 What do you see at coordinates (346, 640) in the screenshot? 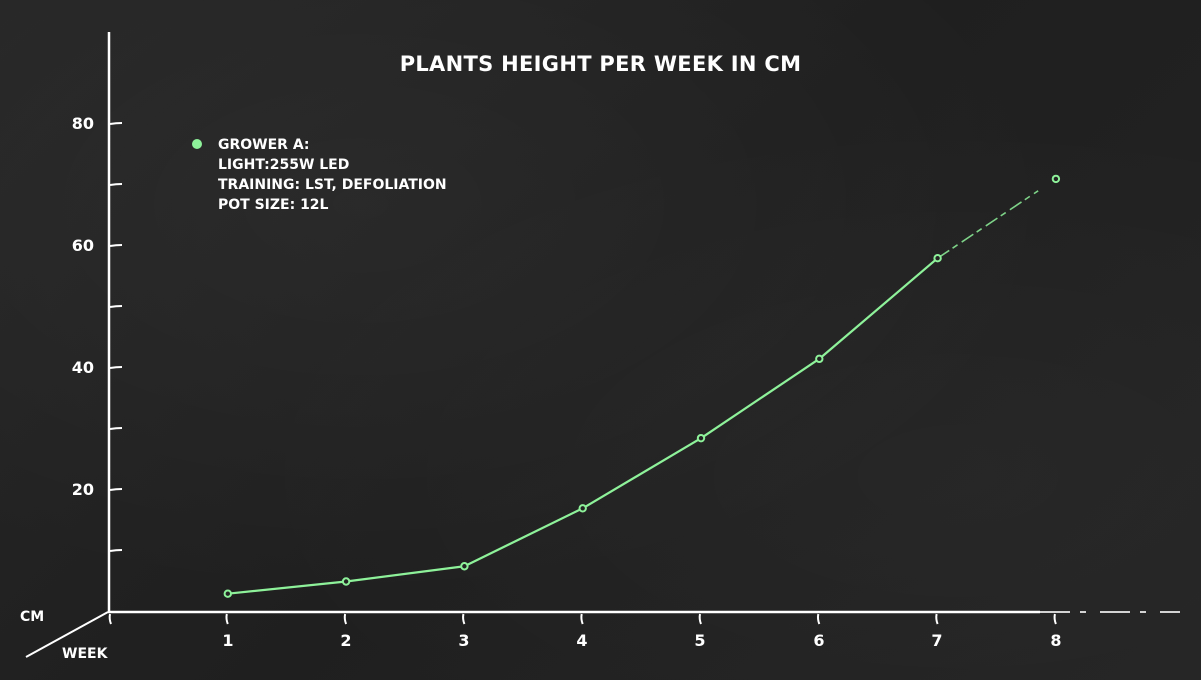
I see `x-tick-label-2: 2` at bounding box center [346, 640].